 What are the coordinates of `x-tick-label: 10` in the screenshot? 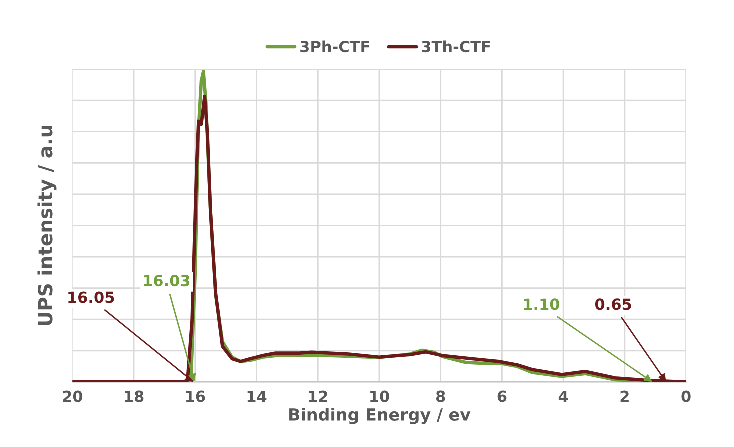 It's located at (380, 396).